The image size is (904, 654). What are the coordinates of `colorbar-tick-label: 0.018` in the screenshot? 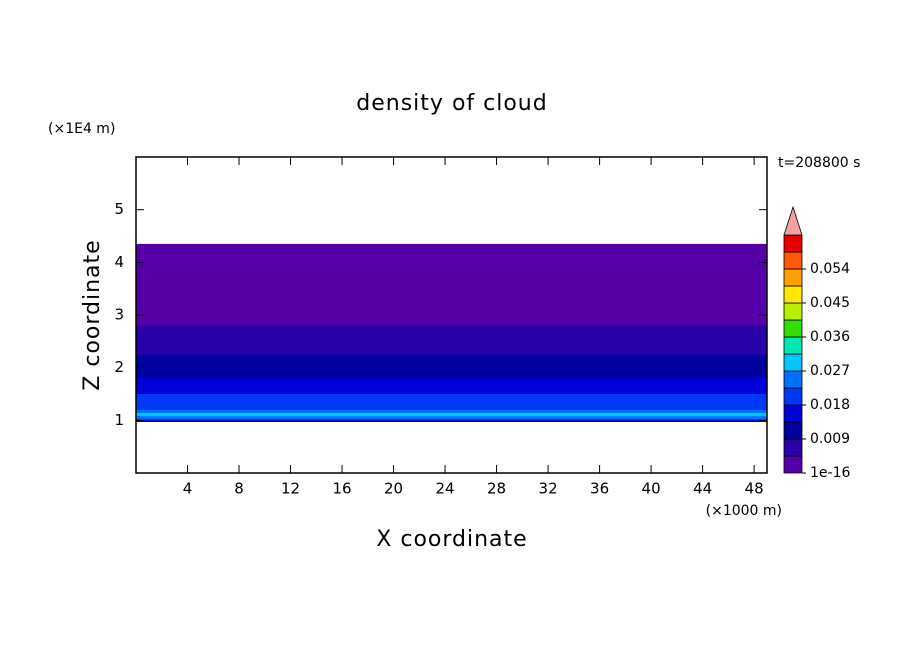 It's located at (830, 405).